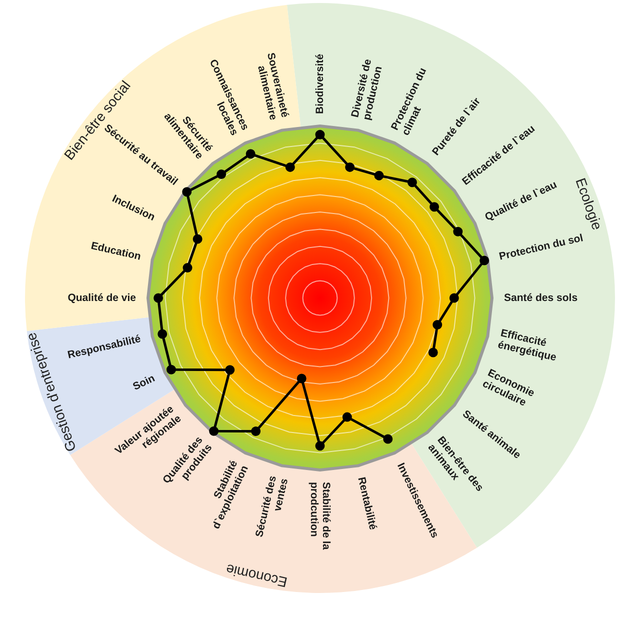  I want to click on spoke-label: Biodiversité, so click(320, 84).